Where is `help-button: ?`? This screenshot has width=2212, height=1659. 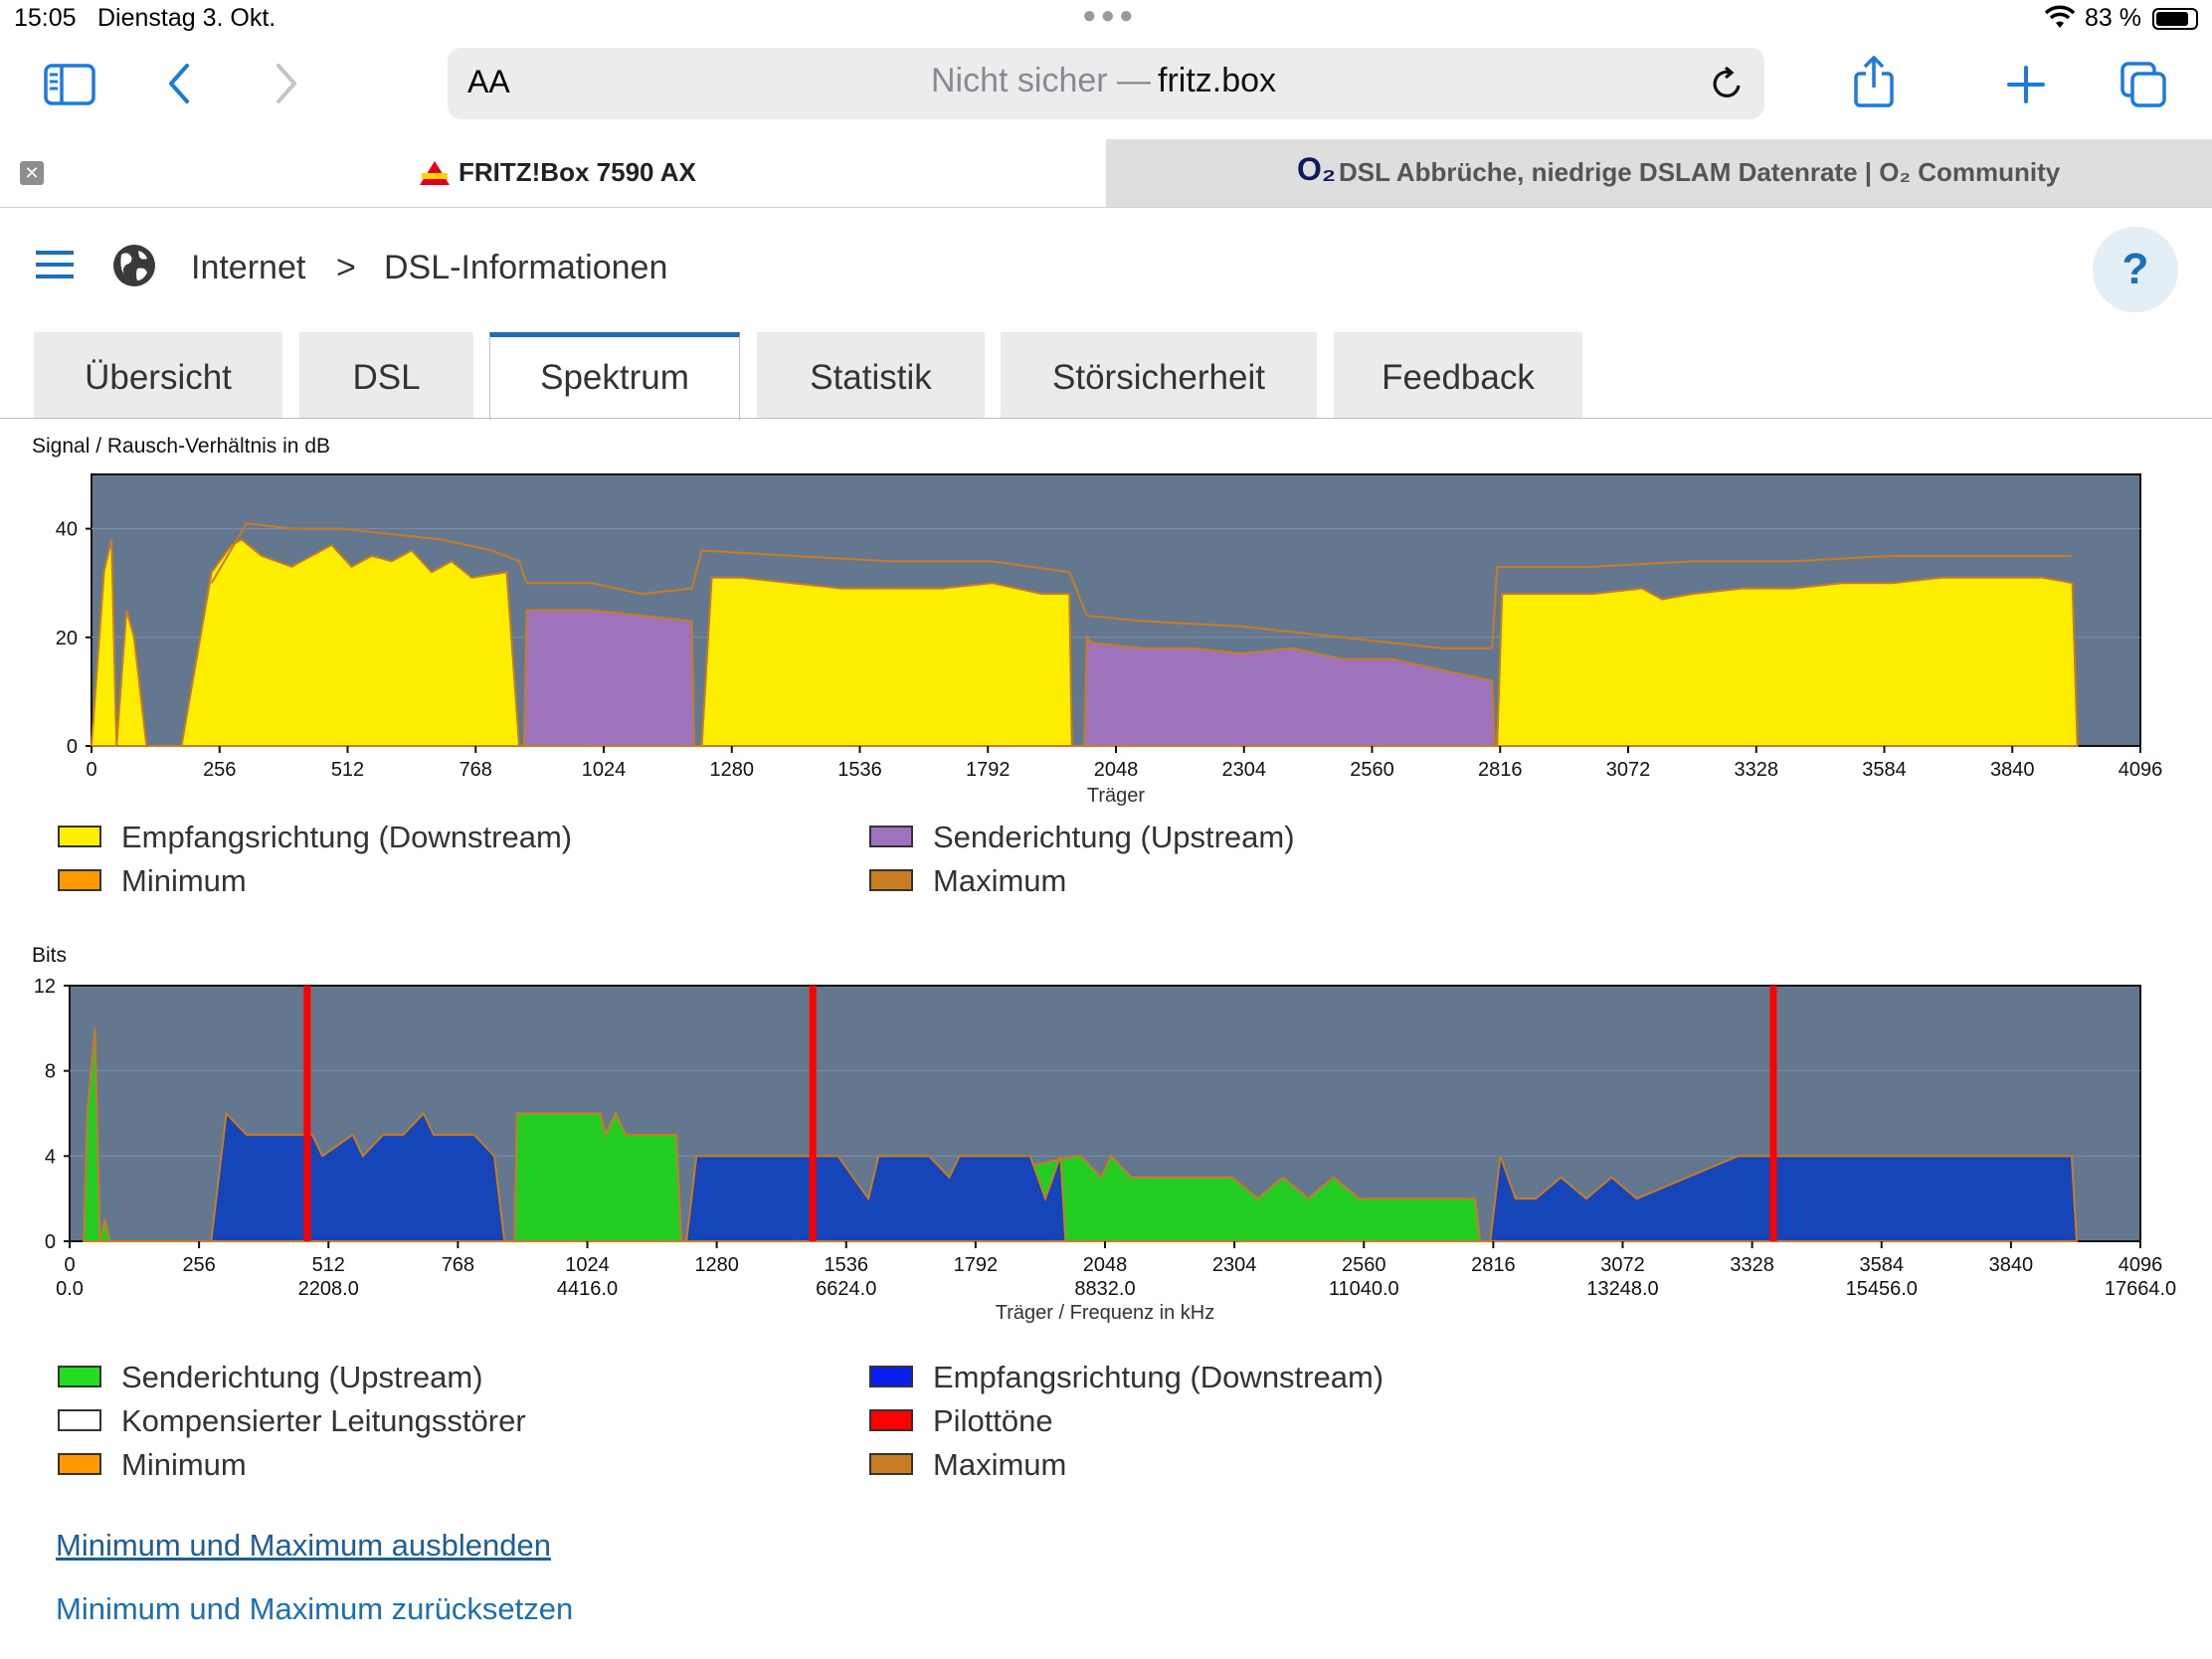
help-button: ? is located at coordinates (2135, 269).